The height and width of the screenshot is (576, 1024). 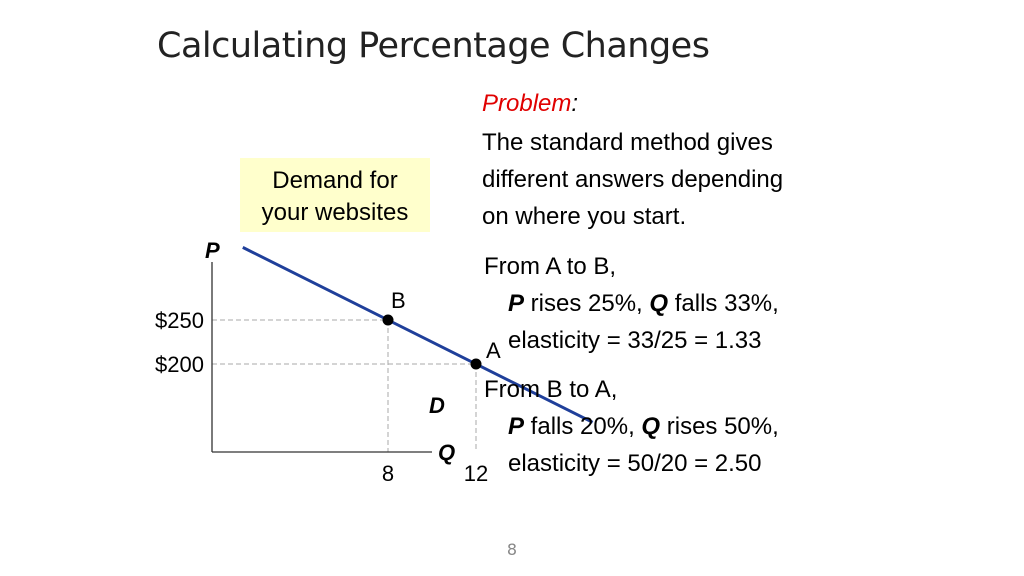 What do you see at coordinates (476, 364) in the screenshot?
I see `point-A` at bounding box center [476, 364].